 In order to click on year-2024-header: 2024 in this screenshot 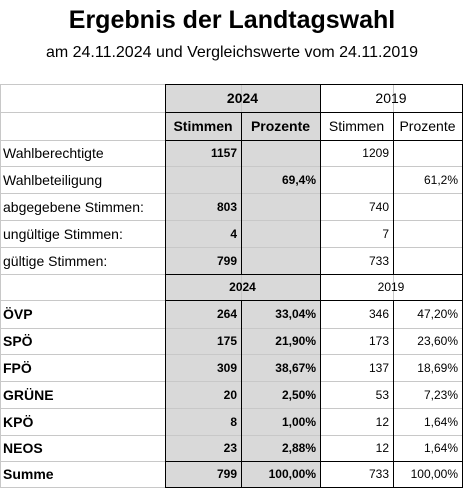, I will do `click(242, 98)`.